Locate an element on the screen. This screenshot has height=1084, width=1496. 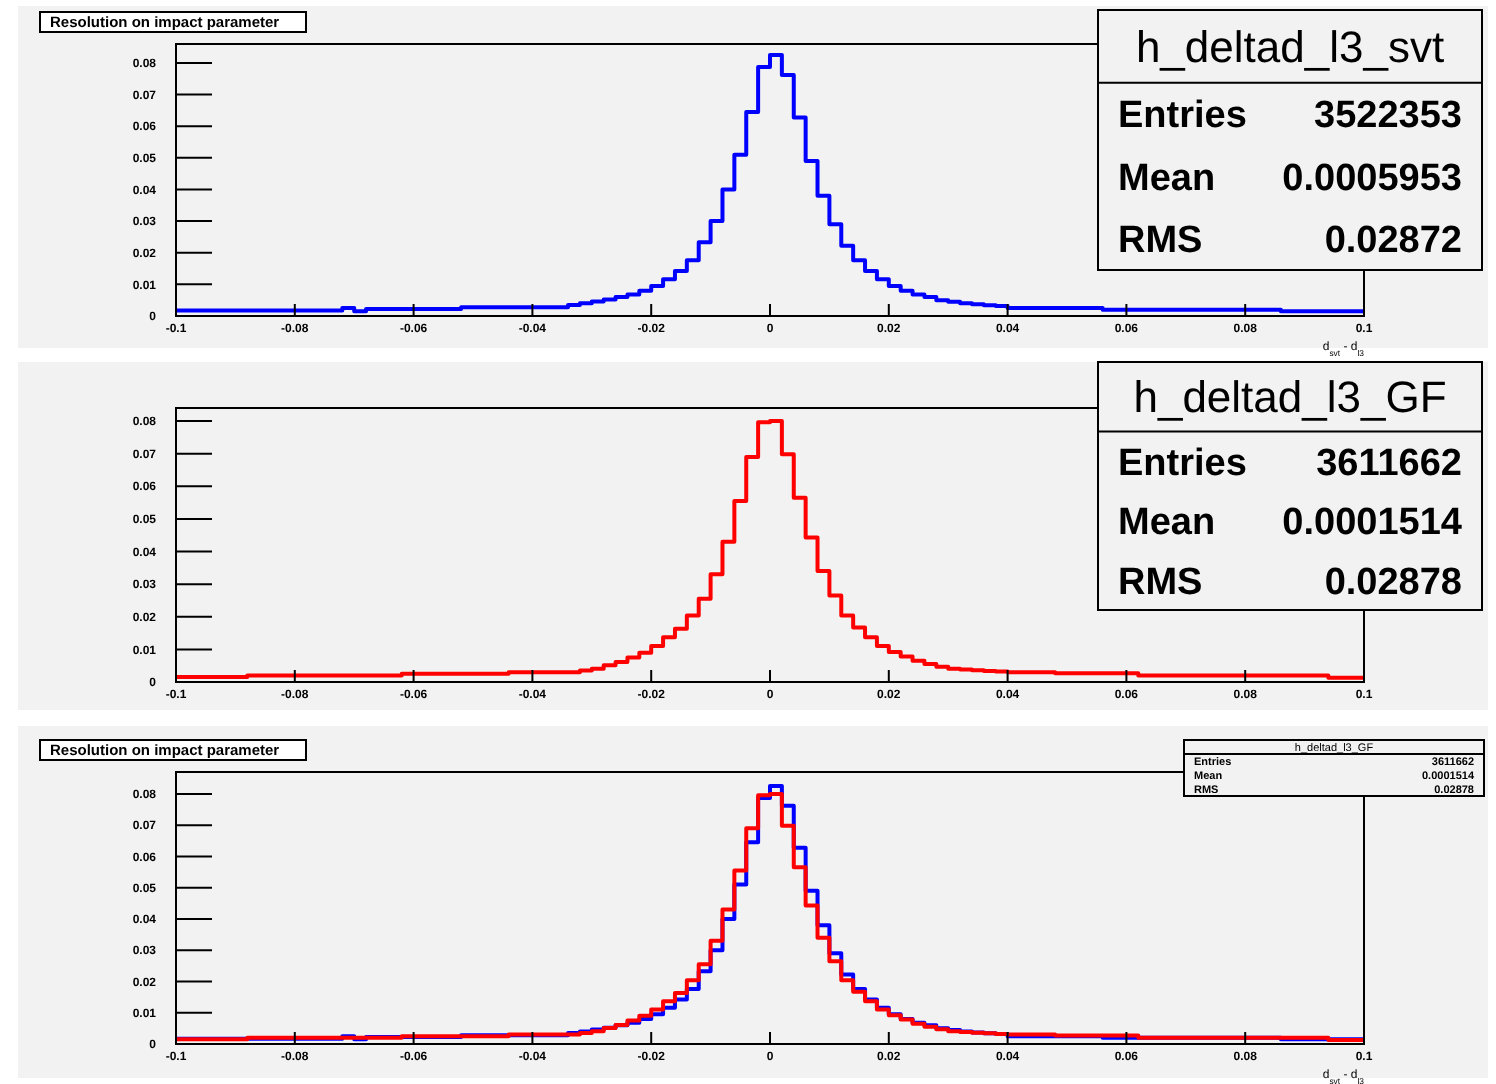
annotation: h_deltad_l3_GF is located at coordinates (1290, 397).